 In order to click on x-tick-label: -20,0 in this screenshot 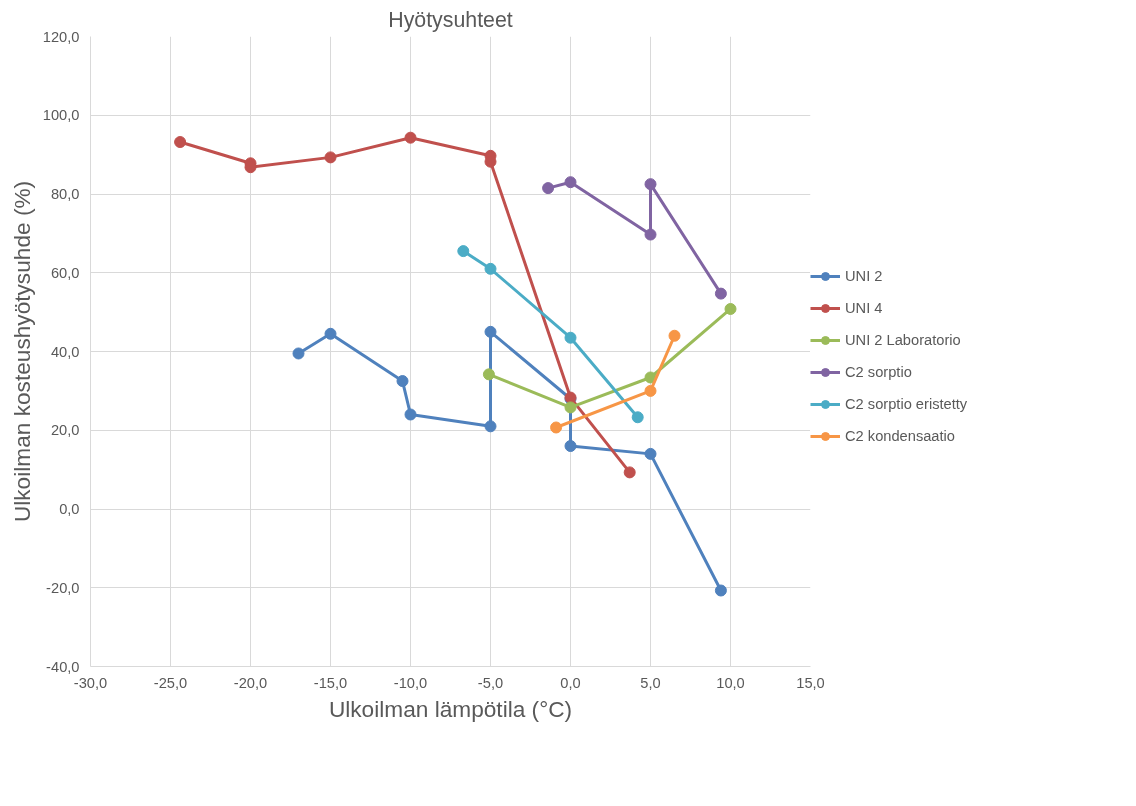, I will do `click(250, 682)`.